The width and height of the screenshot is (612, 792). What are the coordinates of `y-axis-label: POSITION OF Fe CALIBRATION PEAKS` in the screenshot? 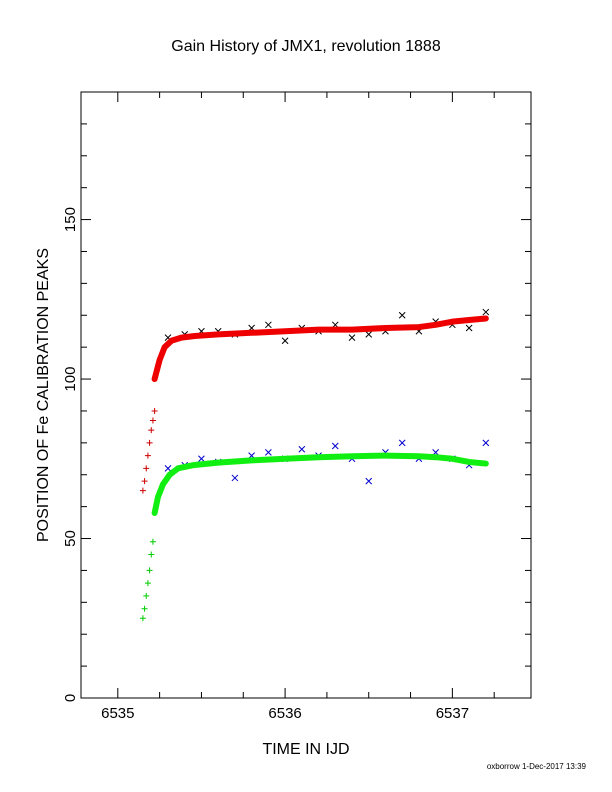 It's located at (43, 395).